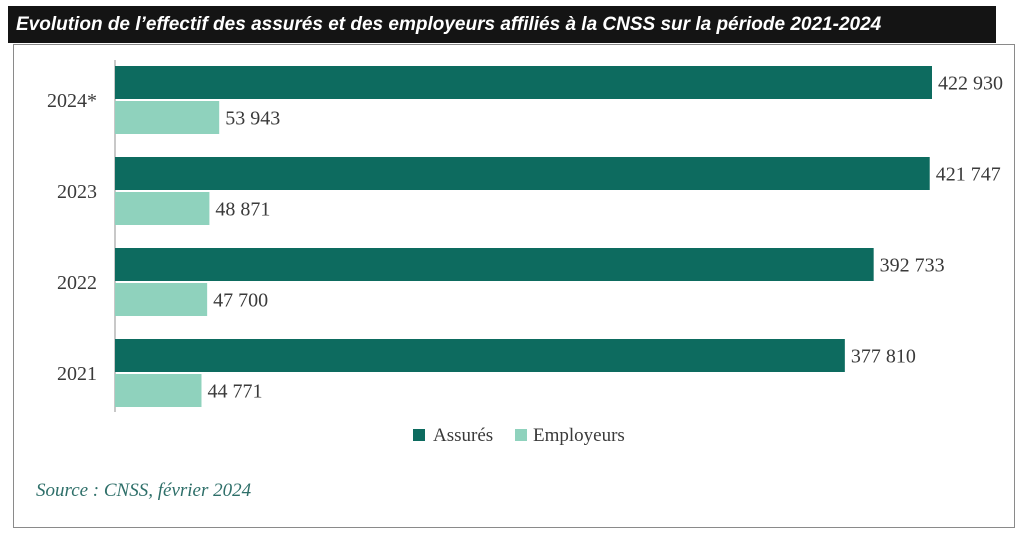  What do you see at coordinates (77, 283) in the screenshot?
I see `category-label-2: 2022` at bounding box center [77, 283].